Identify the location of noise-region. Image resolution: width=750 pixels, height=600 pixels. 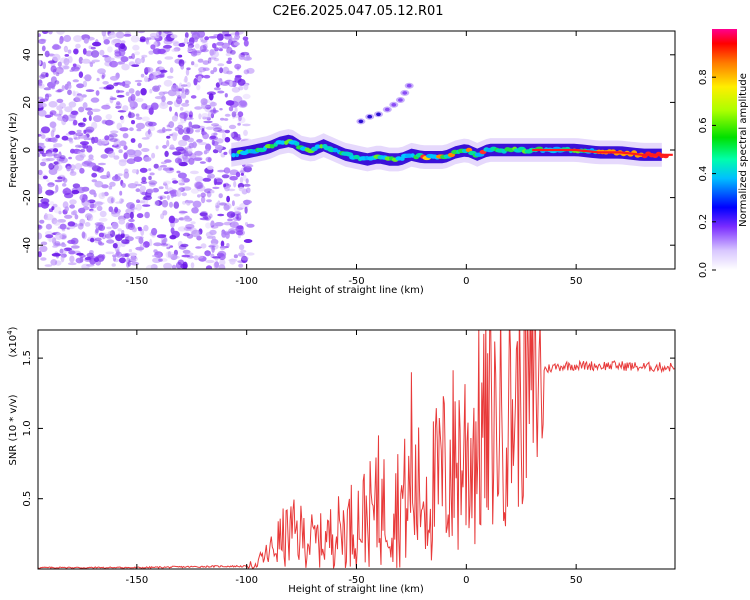
(146, 150).